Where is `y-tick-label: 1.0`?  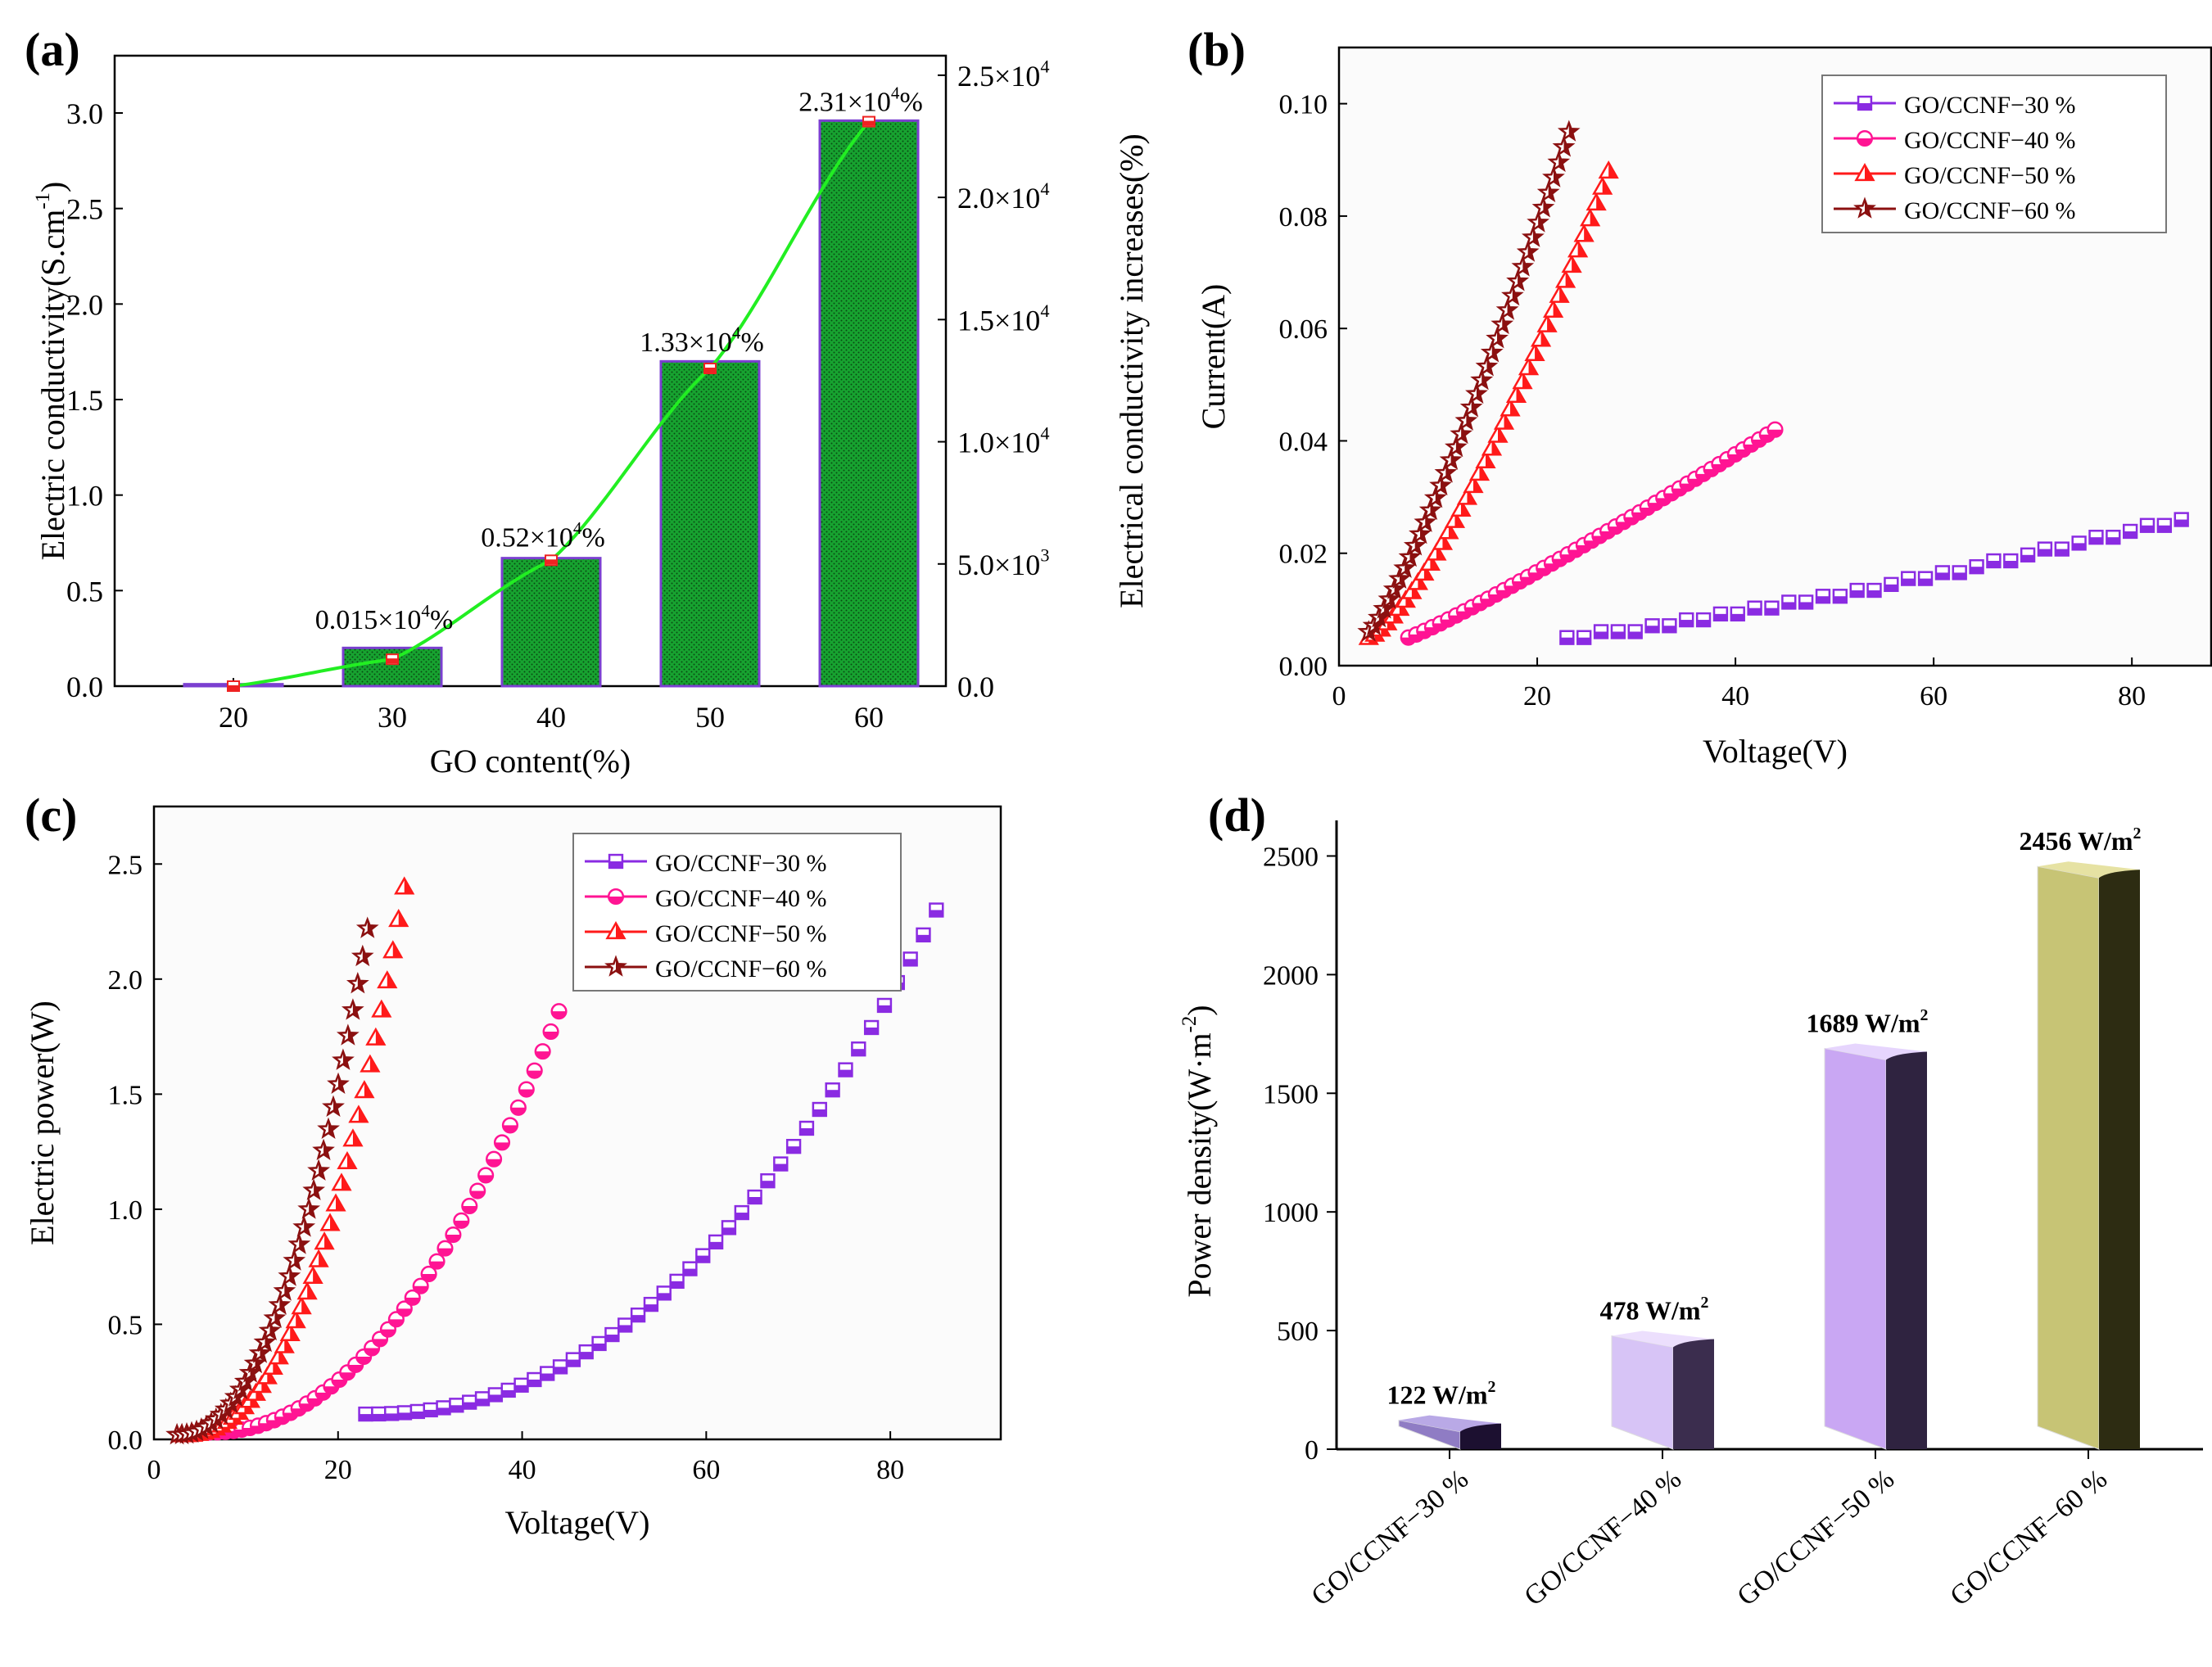
y-tick-label: 1.0 is located at coordinates (84, 497).